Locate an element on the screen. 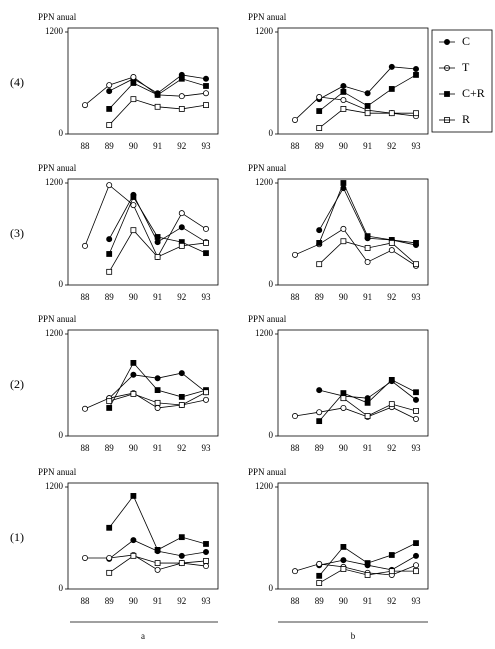 This screenshot has height=649, width=495. legend-box is located at coordinates (462, 81).